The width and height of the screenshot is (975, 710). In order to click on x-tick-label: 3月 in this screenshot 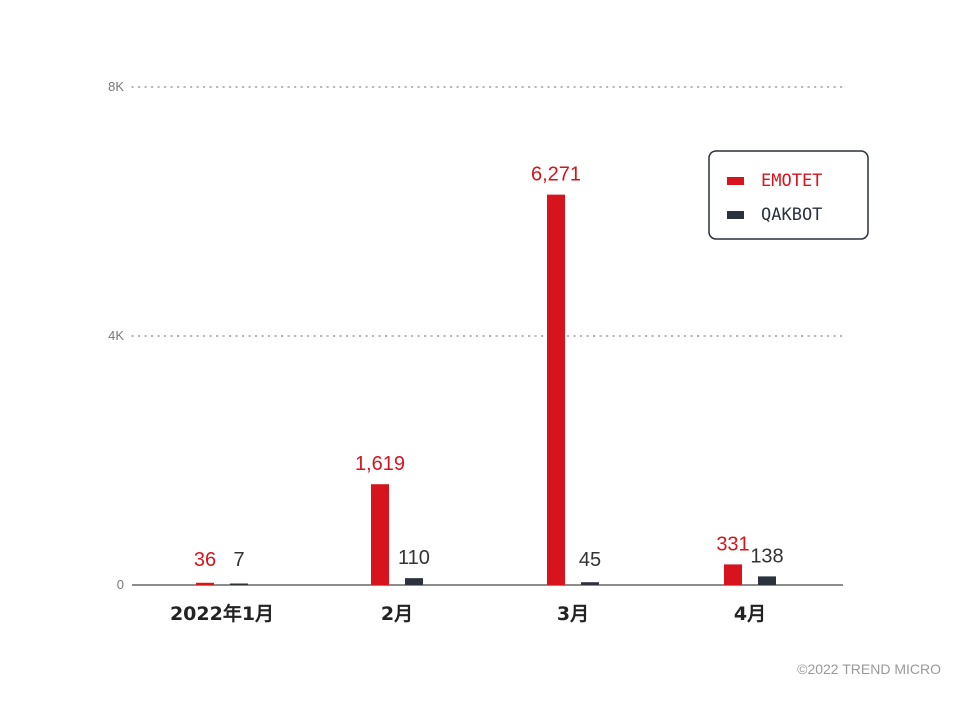, I will do `click(573, 614)`.